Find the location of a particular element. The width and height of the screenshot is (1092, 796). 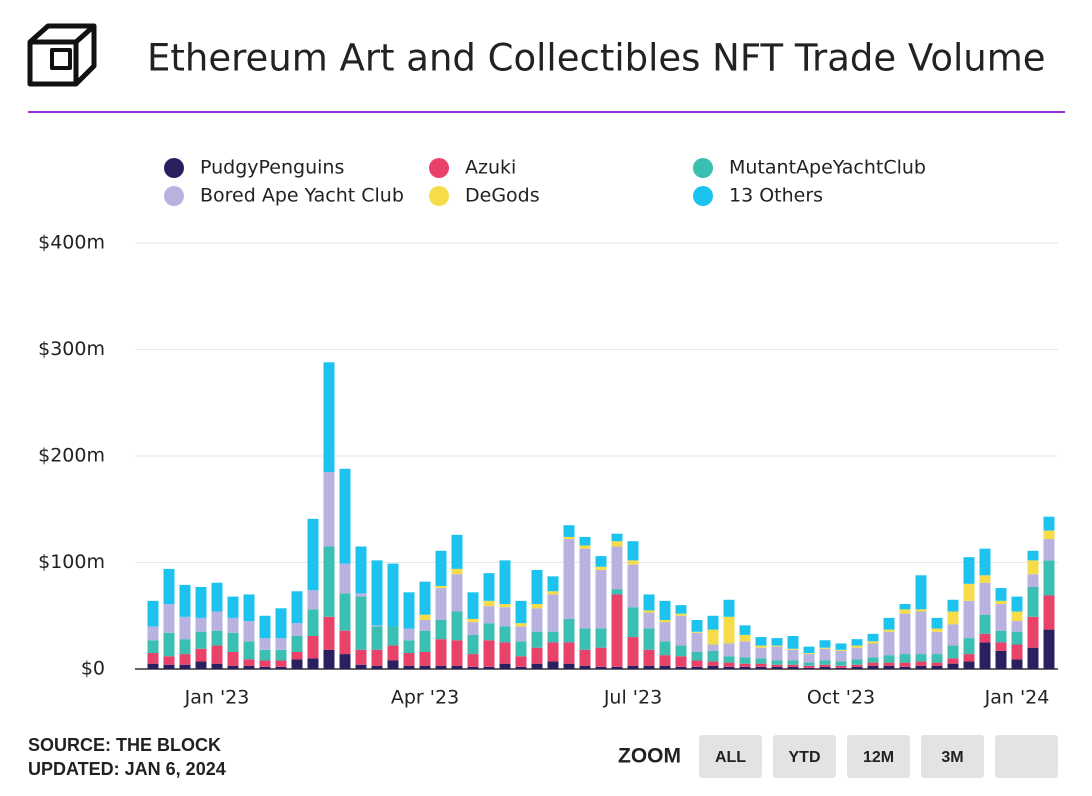

zoom-button-label: ALL is located at coordinates (730, 757).